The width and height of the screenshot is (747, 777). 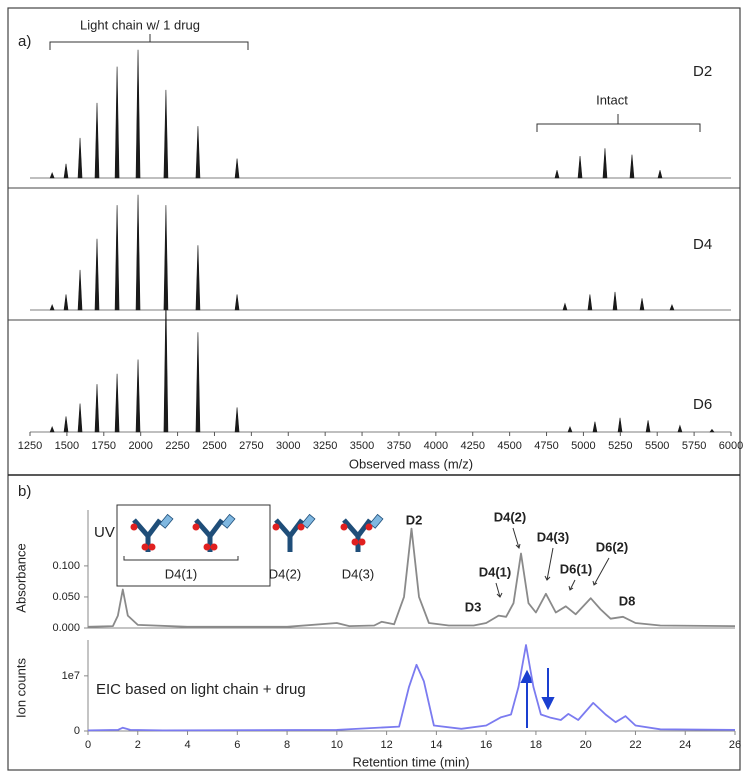 What do you see at coordinates (177, 446) in the screenshot?
I see `x-tick-label: 2250` at bounding box center [177, 446].